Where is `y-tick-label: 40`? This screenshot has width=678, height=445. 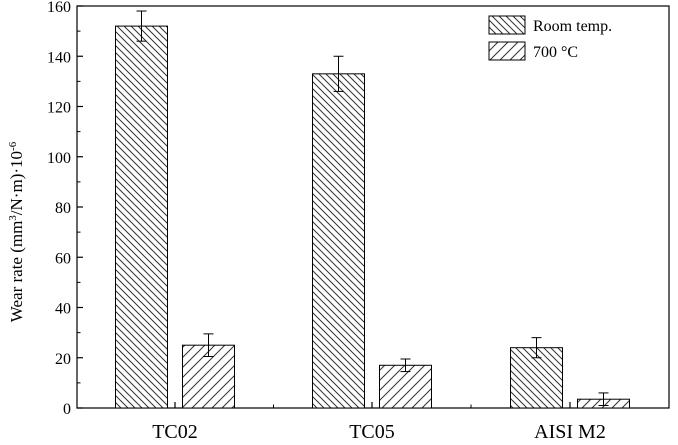 y-tick-label: 40 is located at coordinates (63, 309).